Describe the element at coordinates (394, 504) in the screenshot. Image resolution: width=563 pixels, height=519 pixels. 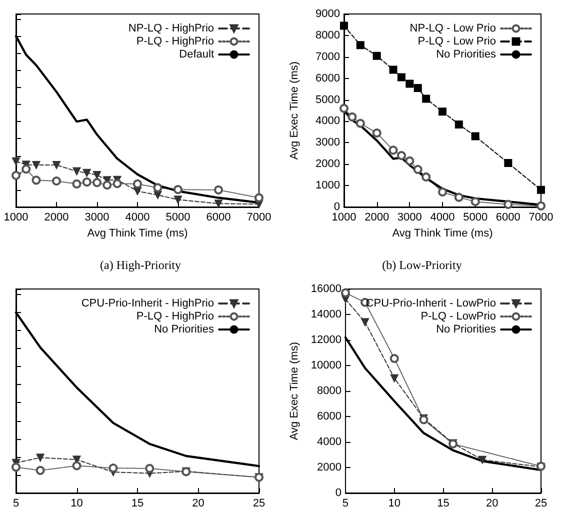
I see `x-tick-label: 10` at that location.